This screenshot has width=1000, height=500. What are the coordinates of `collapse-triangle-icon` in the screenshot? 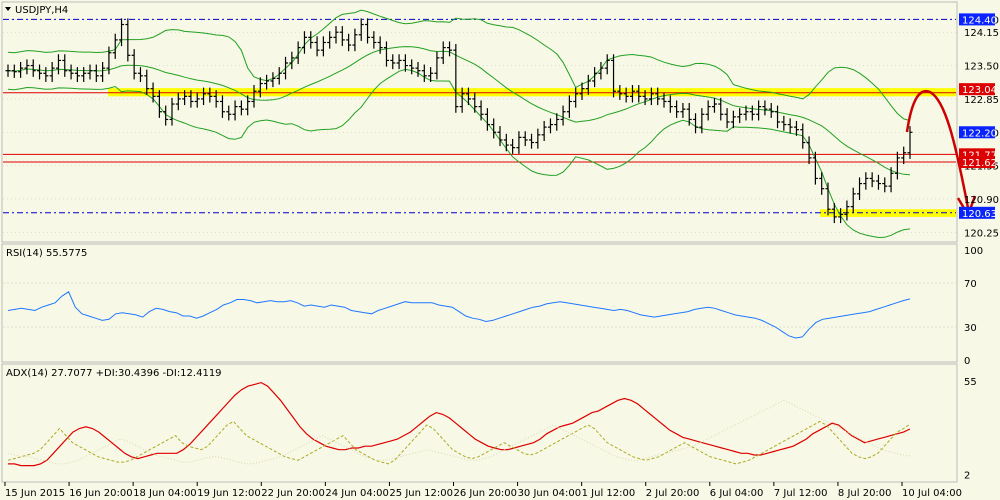 It's located at (8, 9).